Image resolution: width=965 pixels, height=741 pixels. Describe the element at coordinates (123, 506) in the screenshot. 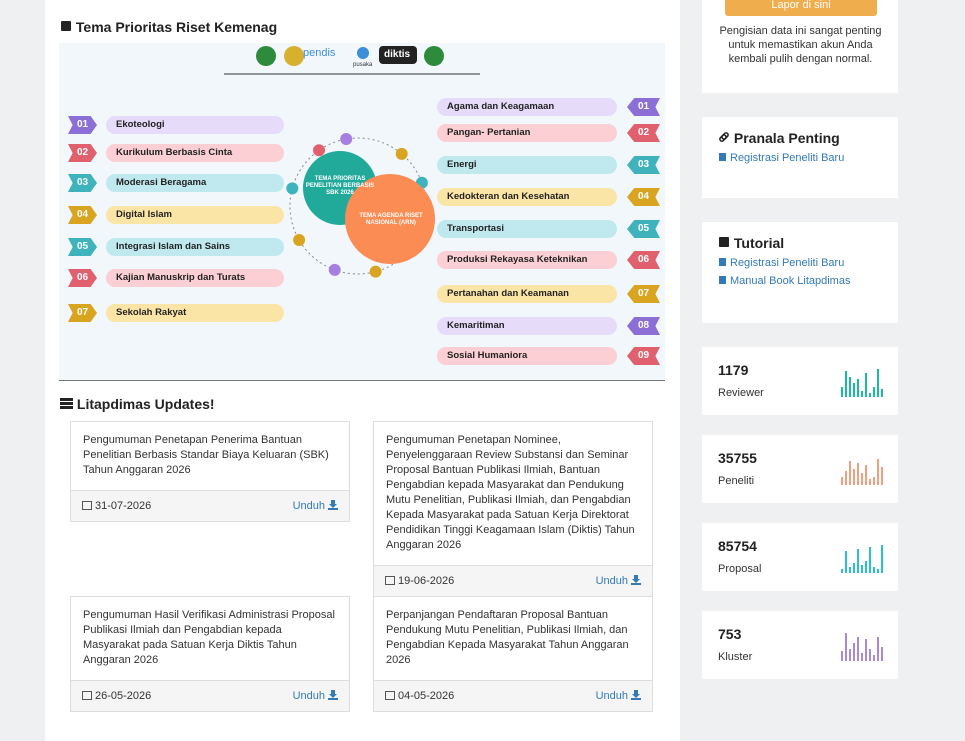

I see `card-date: 31-07-2026` at that location.